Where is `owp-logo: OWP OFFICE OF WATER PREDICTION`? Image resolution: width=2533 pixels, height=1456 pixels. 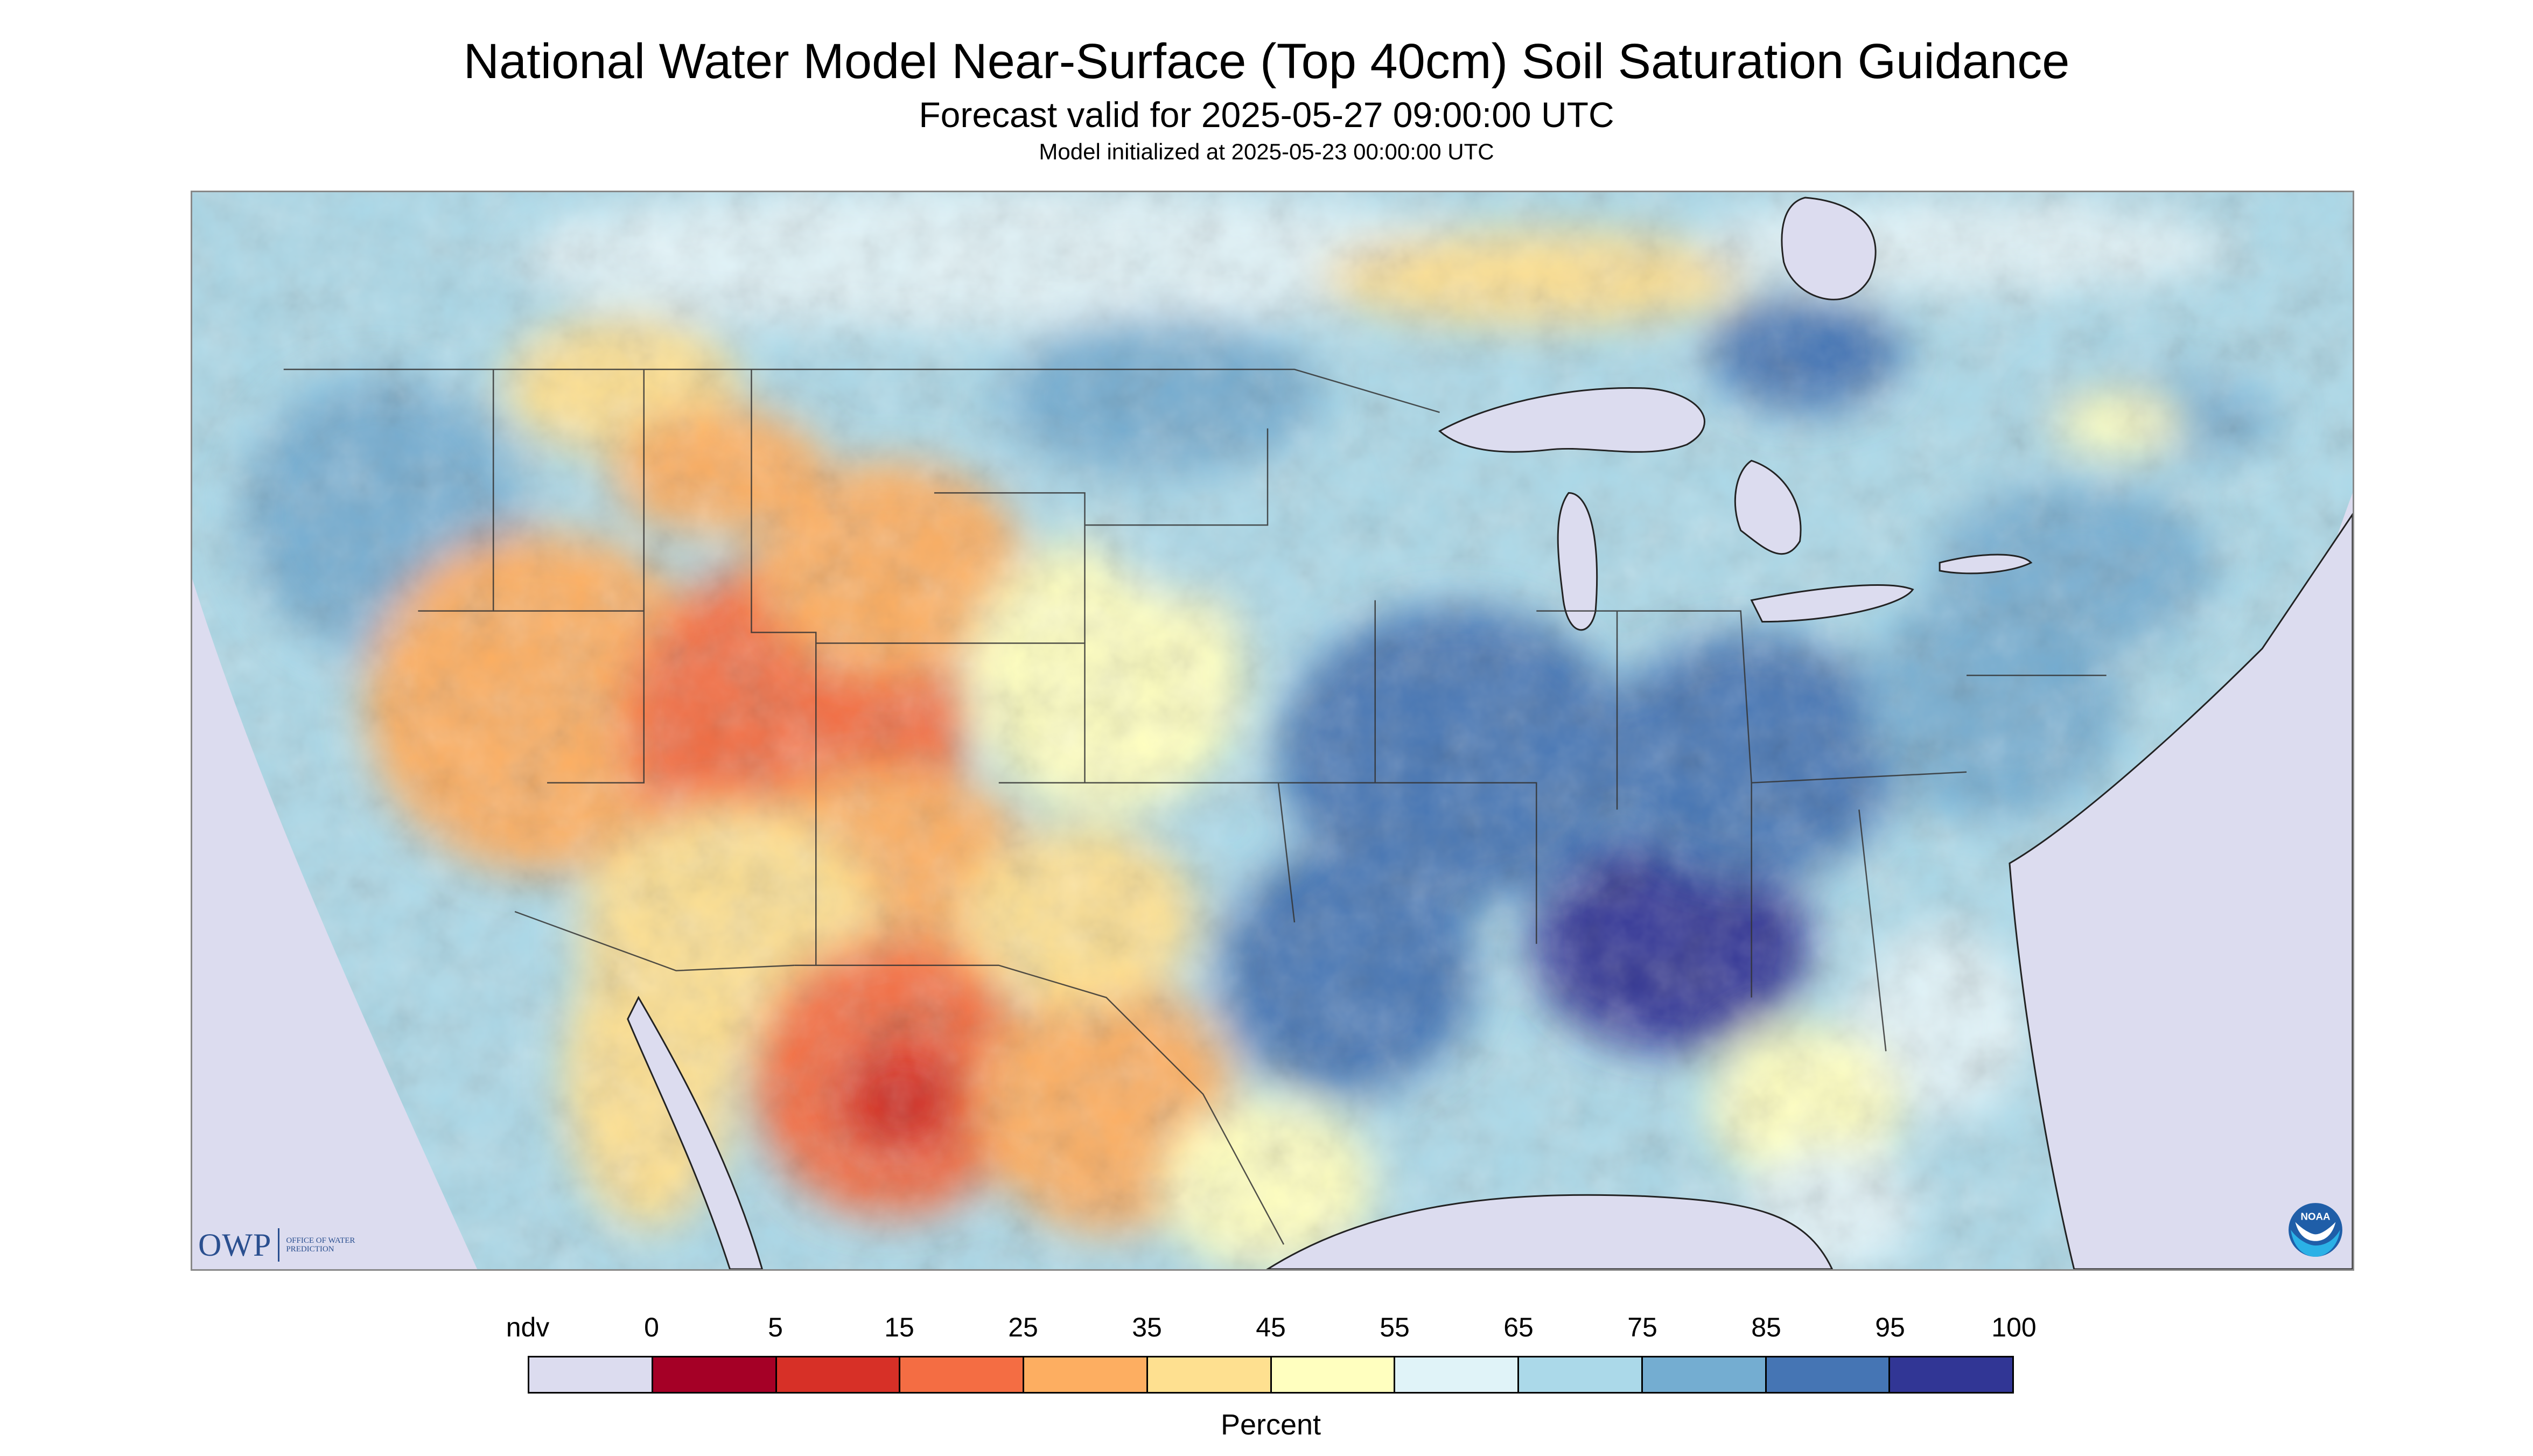
owp-logo: OWP OFFICE OF WATER PREDICTION is located at coordinates (277, 1244).